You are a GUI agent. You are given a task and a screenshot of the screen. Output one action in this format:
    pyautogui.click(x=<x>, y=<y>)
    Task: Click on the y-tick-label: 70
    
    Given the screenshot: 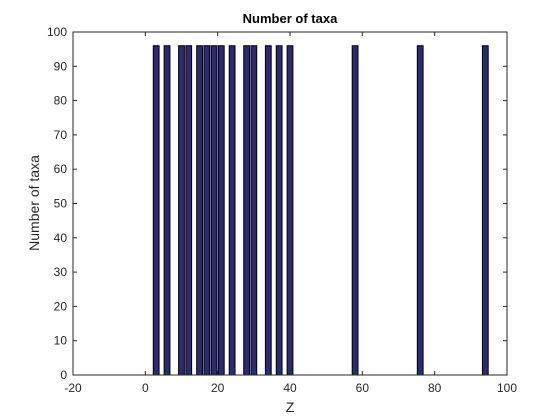 What is the action you would take?
    pyautogui.click(x=61, y=135)
    